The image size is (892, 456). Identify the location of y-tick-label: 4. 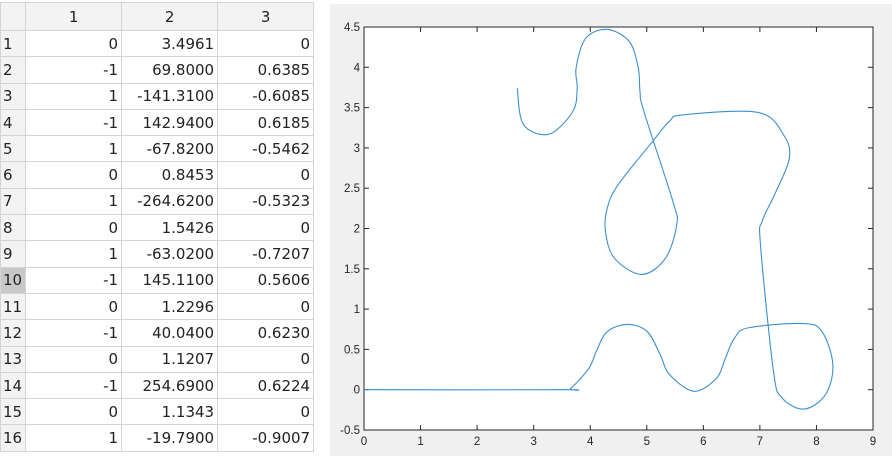
(357, 68).